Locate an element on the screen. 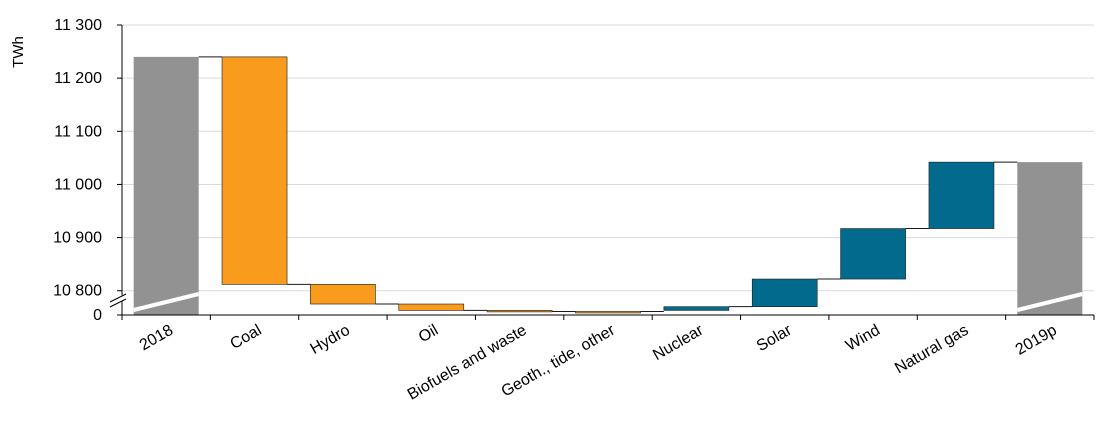  y-tick-label: 11 200 is located at coordinates (78, 78).